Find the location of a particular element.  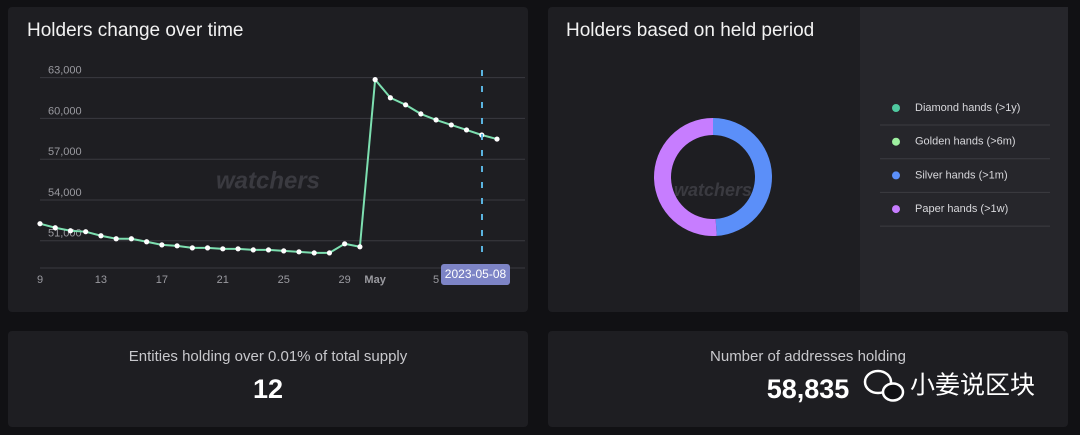

wechat-watermark: 小姜说区块 is located at coordinates (972, 386).